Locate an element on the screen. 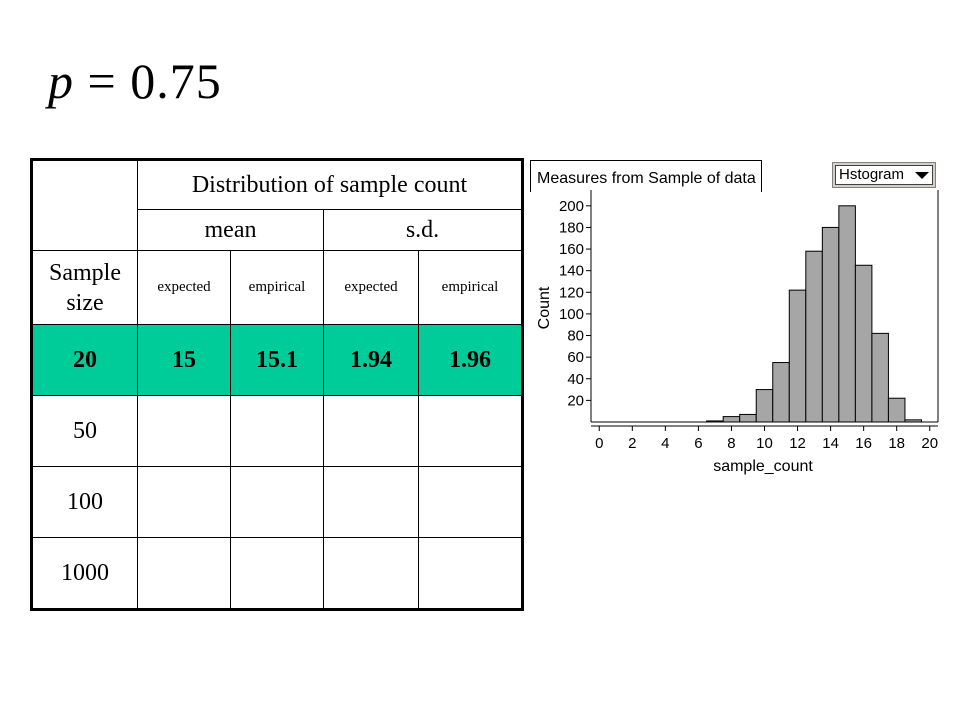 This screenshot has height=720, width=960. x-tick-label: 12 is located at coordinates (797, 443).